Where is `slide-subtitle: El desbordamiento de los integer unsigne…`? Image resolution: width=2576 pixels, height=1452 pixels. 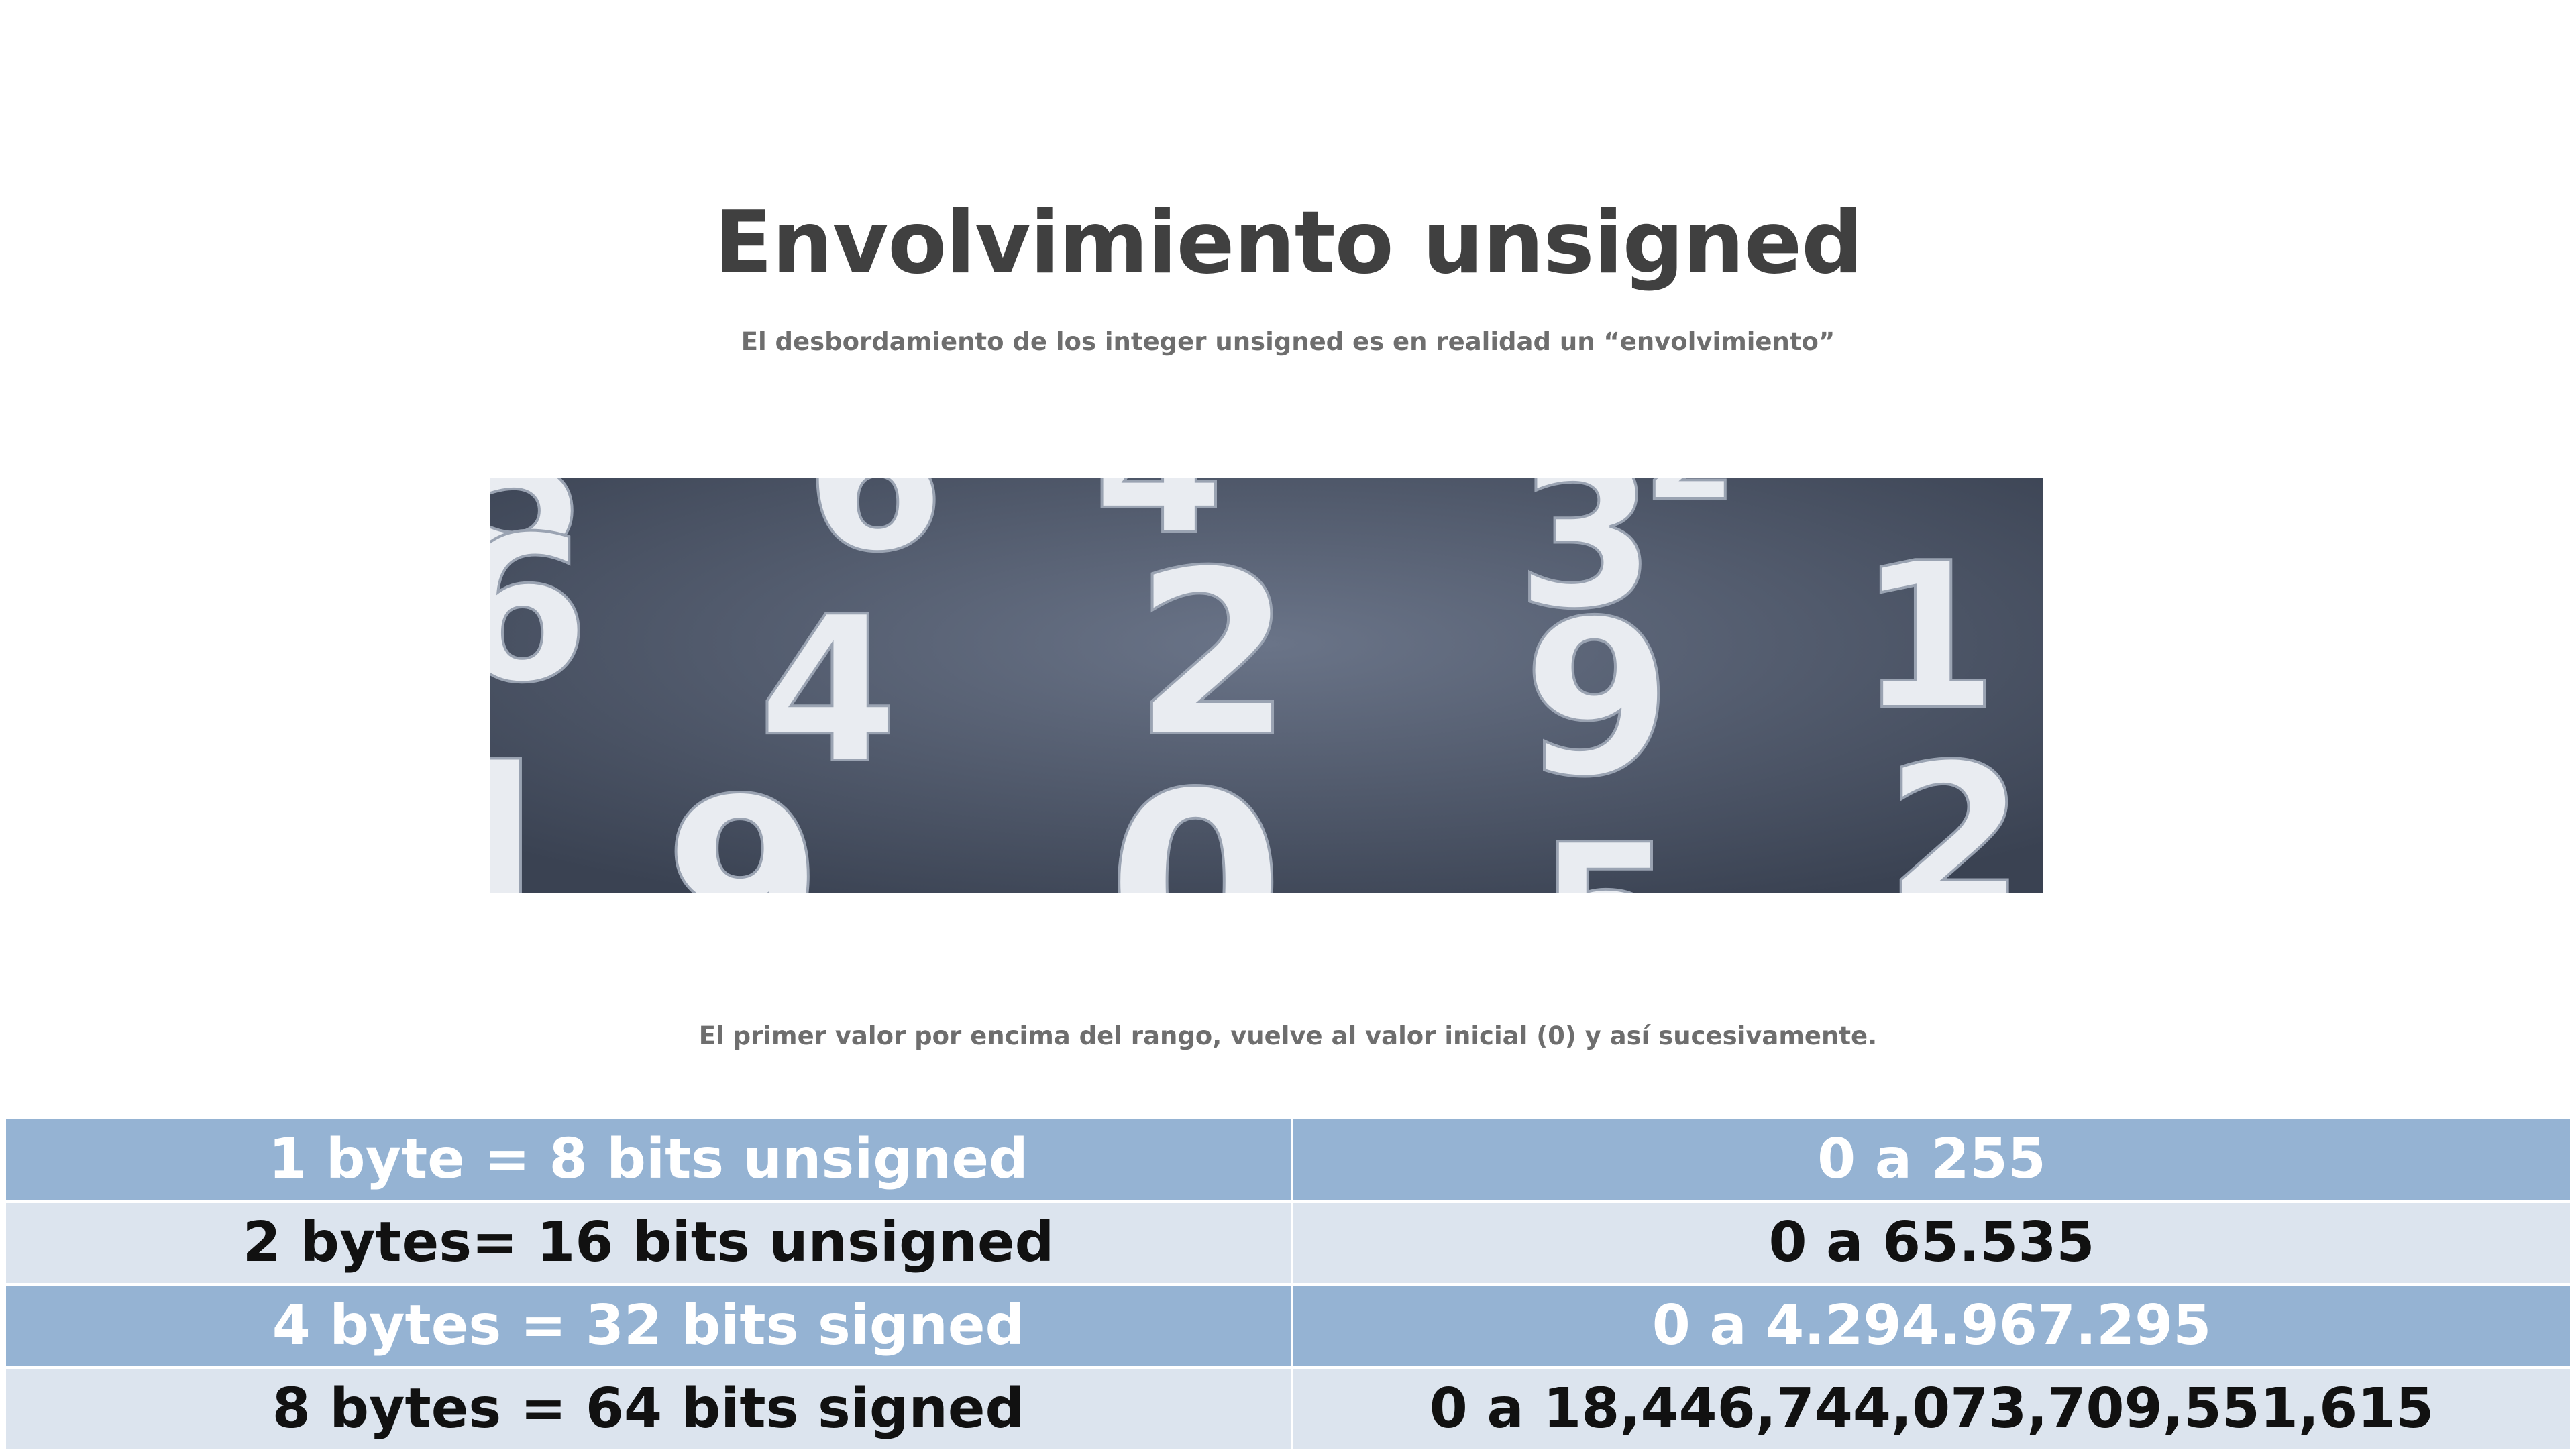 slide-subtitle: El desbordamiento de los integer unsigne… is located at coordinates (1288, 341).